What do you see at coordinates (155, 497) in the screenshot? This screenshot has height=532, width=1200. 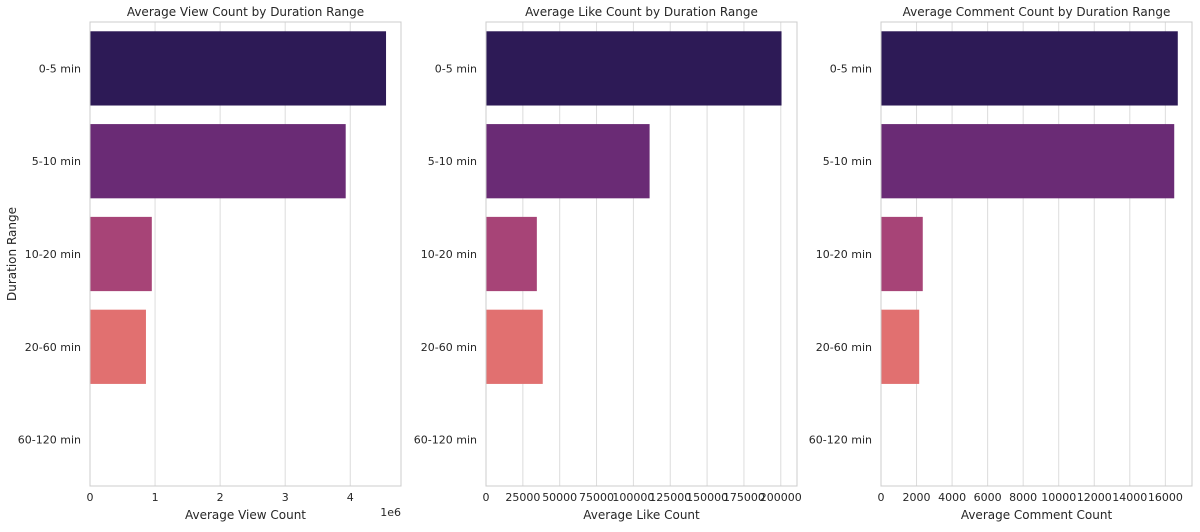 I see `x-tick-label: 1` at bounding box center [155, 497].